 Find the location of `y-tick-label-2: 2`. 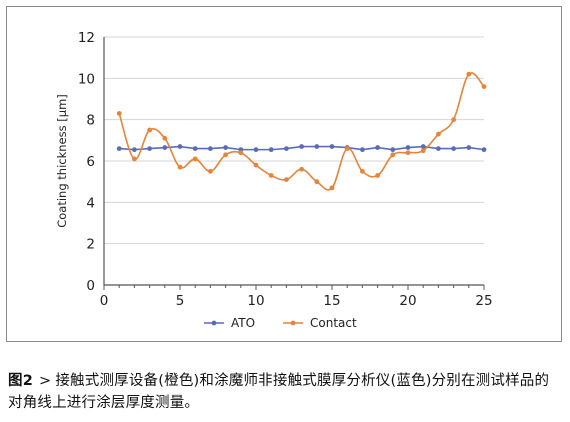

y-tick-label-2: 2 is located at coordinates (90, 245).